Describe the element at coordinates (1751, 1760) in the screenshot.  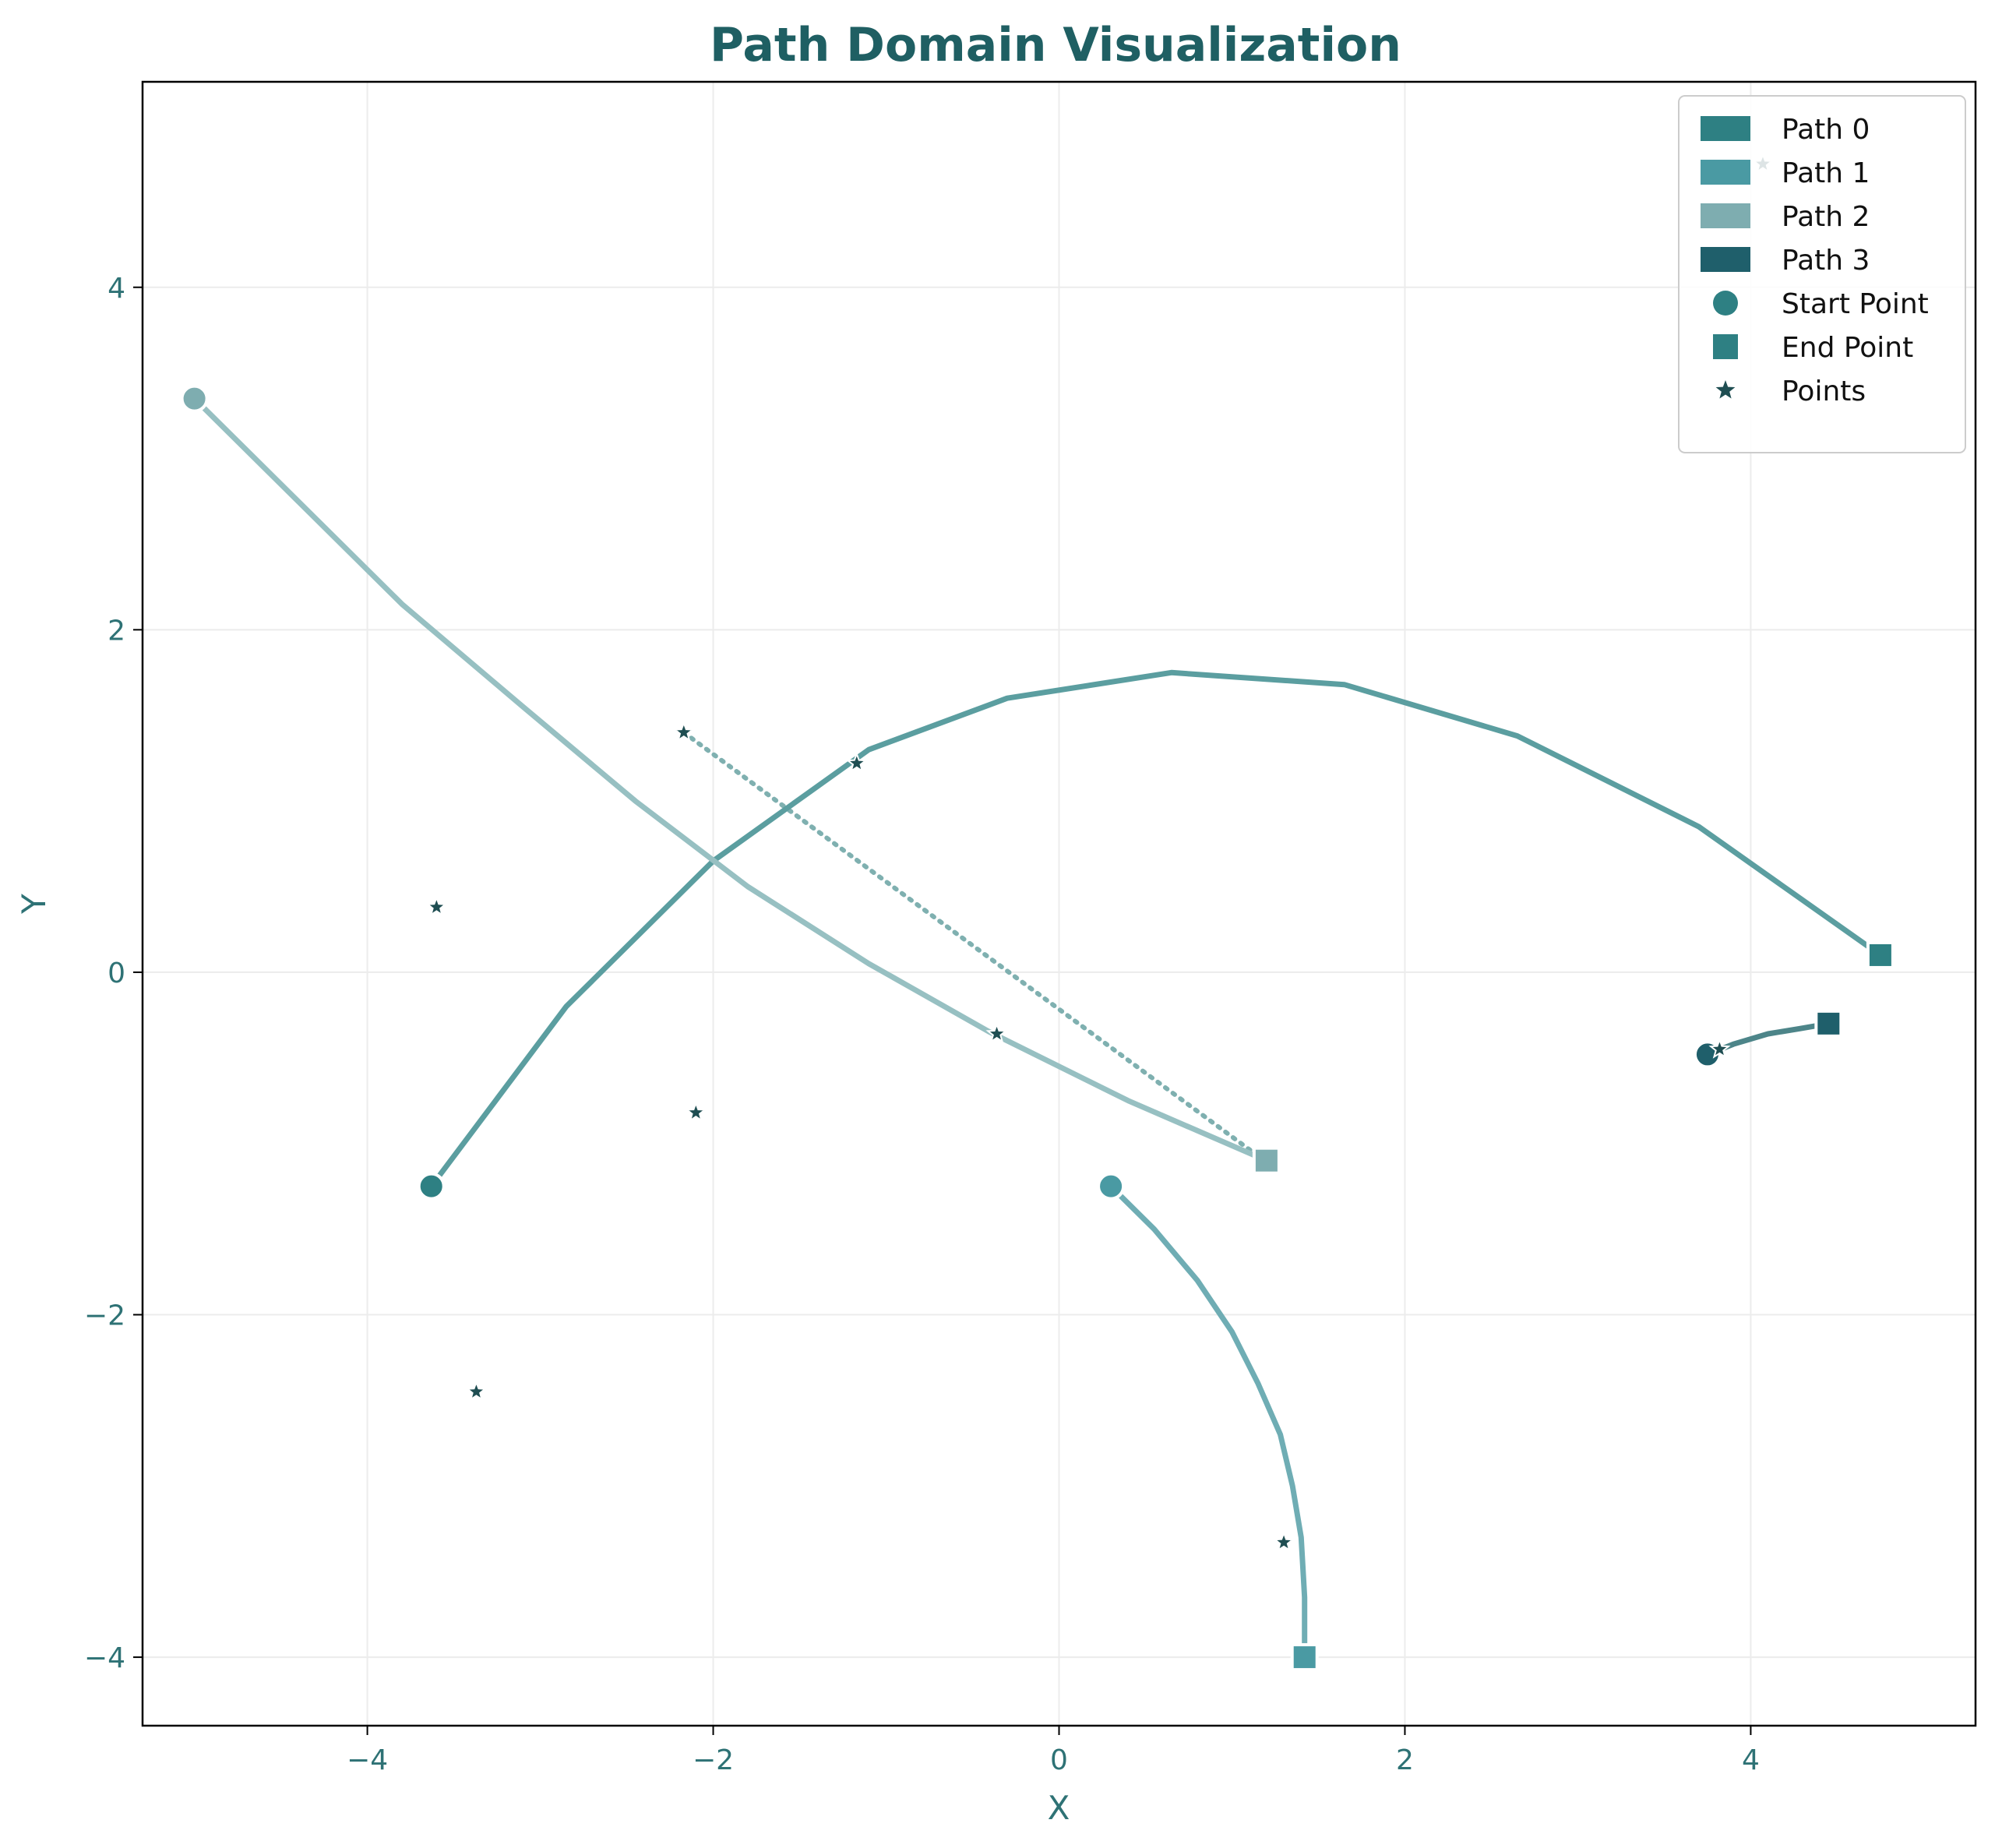
I see `x-tick-label: 4` at that location.